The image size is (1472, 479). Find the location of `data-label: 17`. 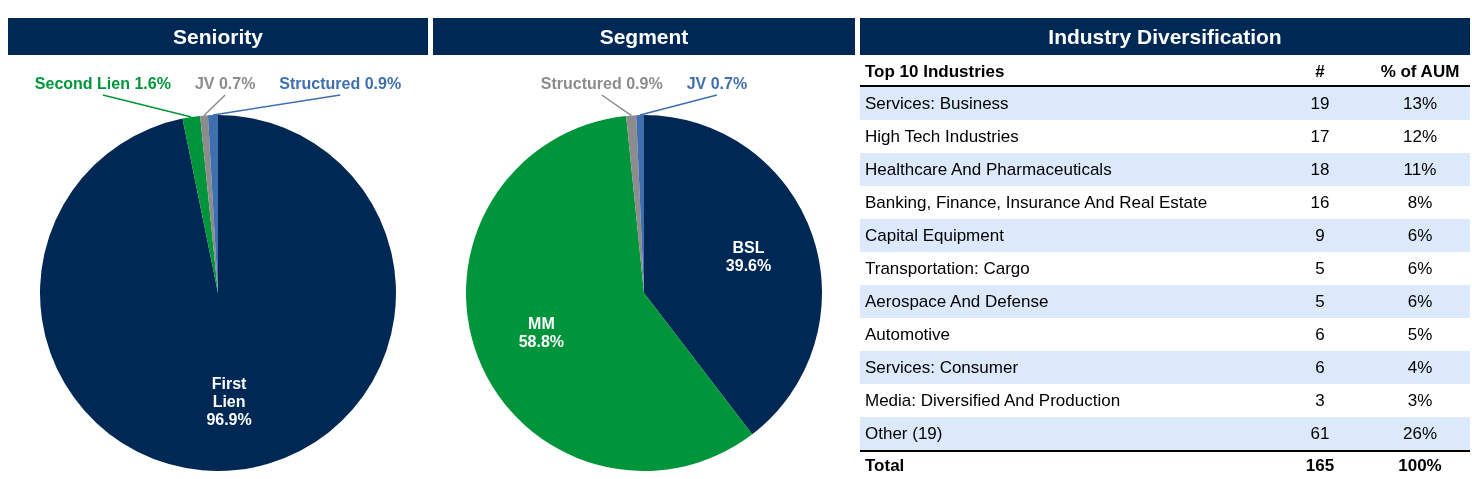

data-label: 17 is located at coordinates (1320, 136).